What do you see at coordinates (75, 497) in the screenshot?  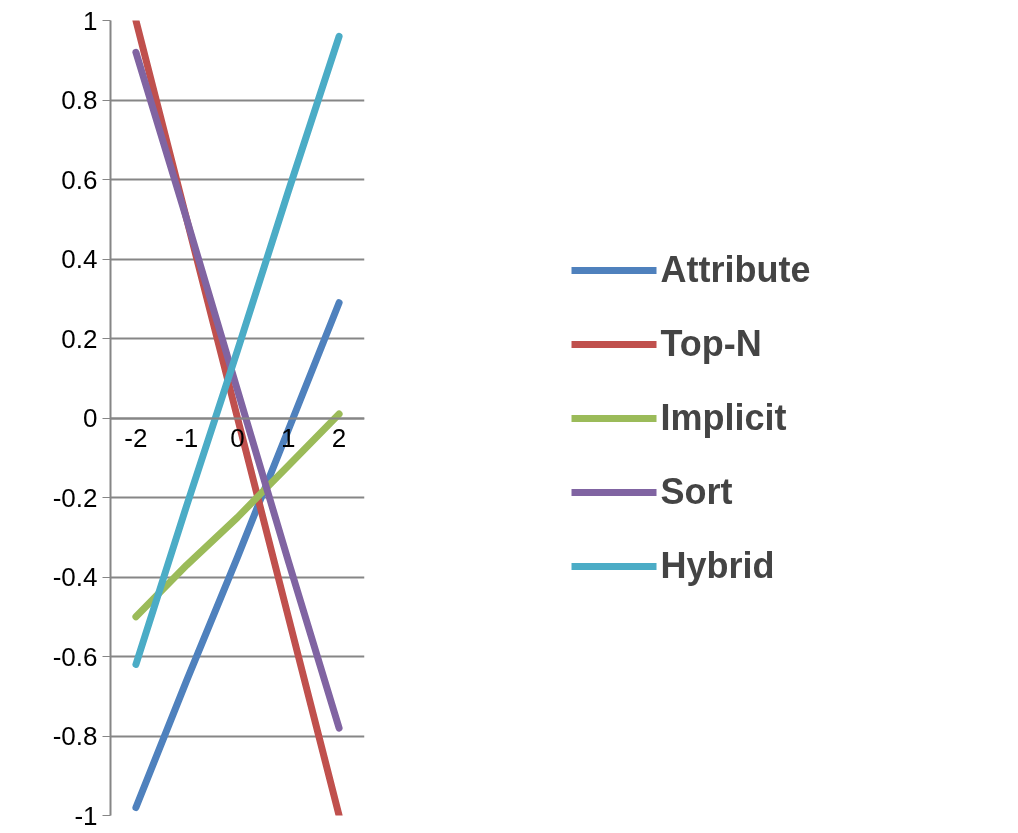 I see `y-tick-label: -0.2` at bounding box center [75, 497].